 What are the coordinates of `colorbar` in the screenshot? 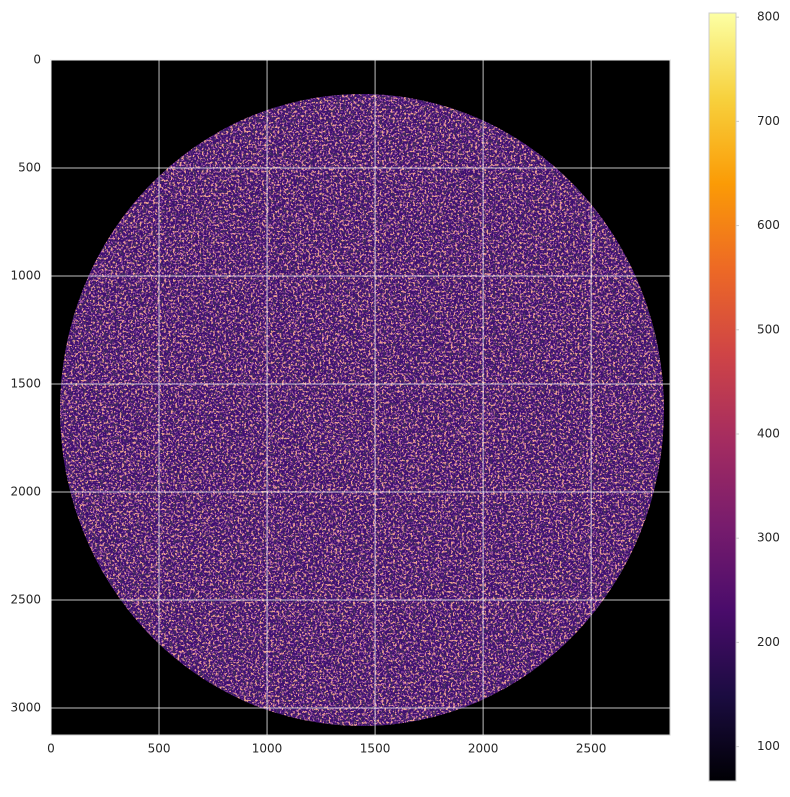 It's located at (722, 397).